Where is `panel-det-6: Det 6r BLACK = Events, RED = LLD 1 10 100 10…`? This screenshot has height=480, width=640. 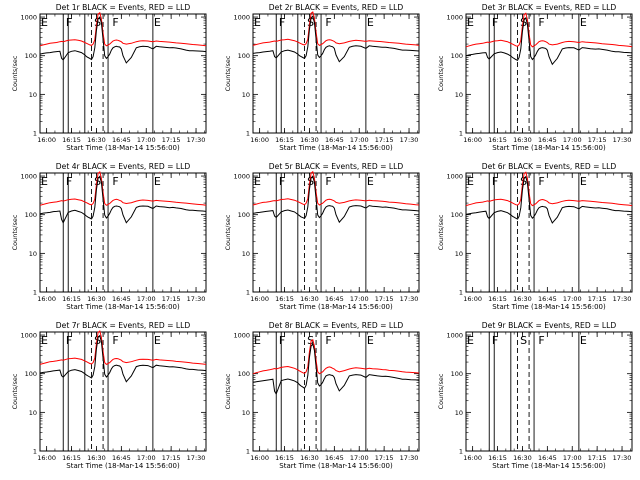 panel-det-6: Det 6r BLACK = Events, RED = LLD 1 10 100 10… is located at coordinates (535, 236).